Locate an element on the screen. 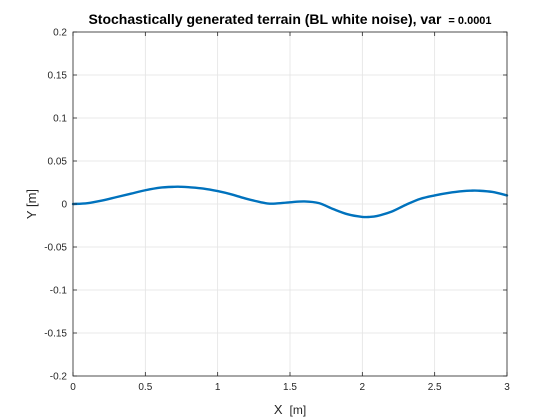 This screenshot has height=420, width=560. x-tick-label: 1 is located at coordinates (218, 387).